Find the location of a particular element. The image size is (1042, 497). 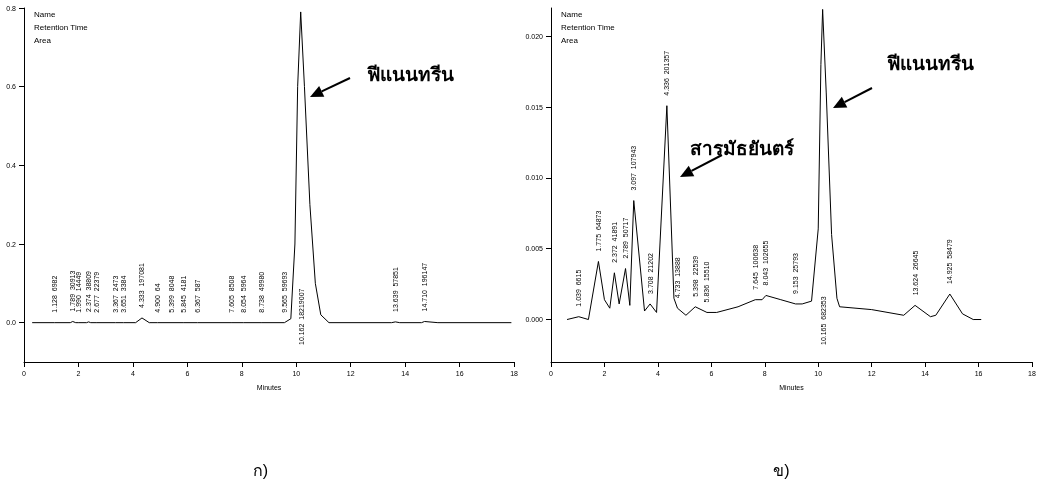

text: ก) is located at coordinates (260, 470).